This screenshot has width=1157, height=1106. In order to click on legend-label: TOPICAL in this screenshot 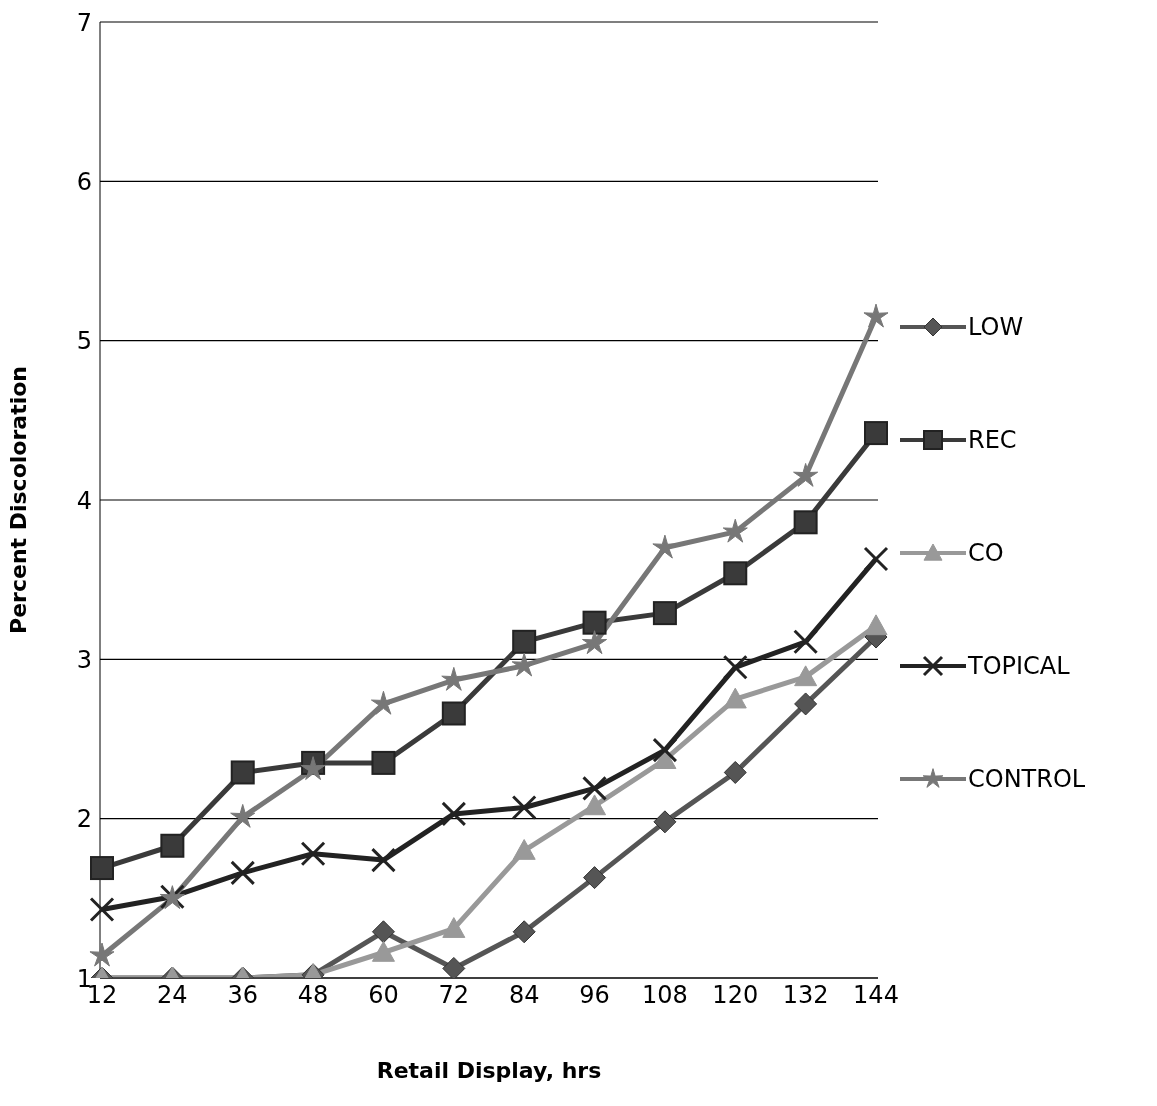, I will do `click(1019, 666)`.